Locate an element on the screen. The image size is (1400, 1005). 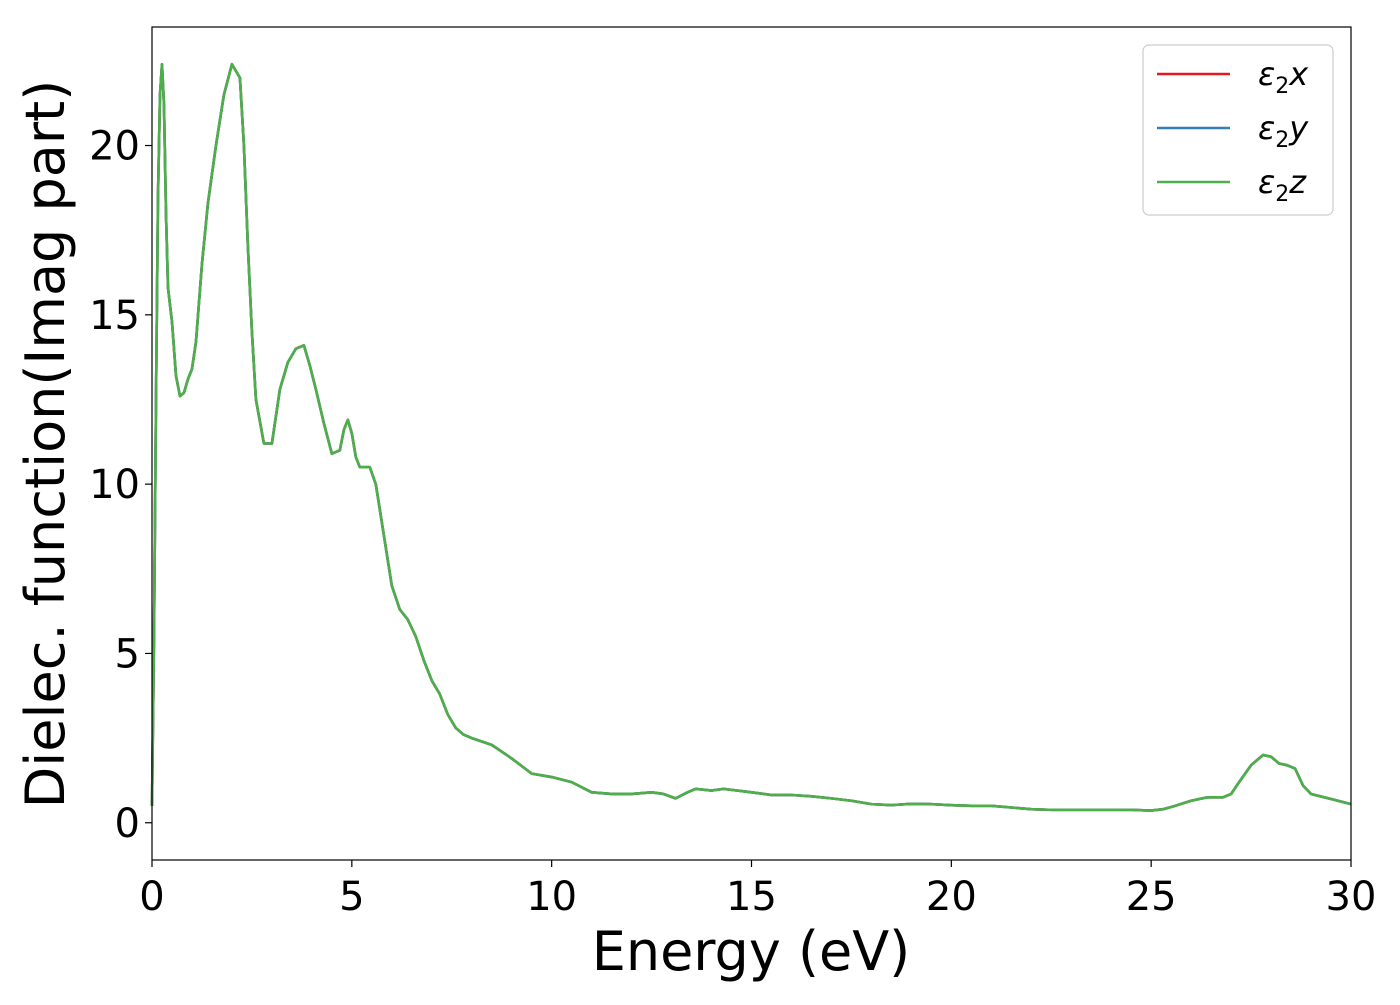
x-tick-label: 15 is located at coordinates (751, 897).